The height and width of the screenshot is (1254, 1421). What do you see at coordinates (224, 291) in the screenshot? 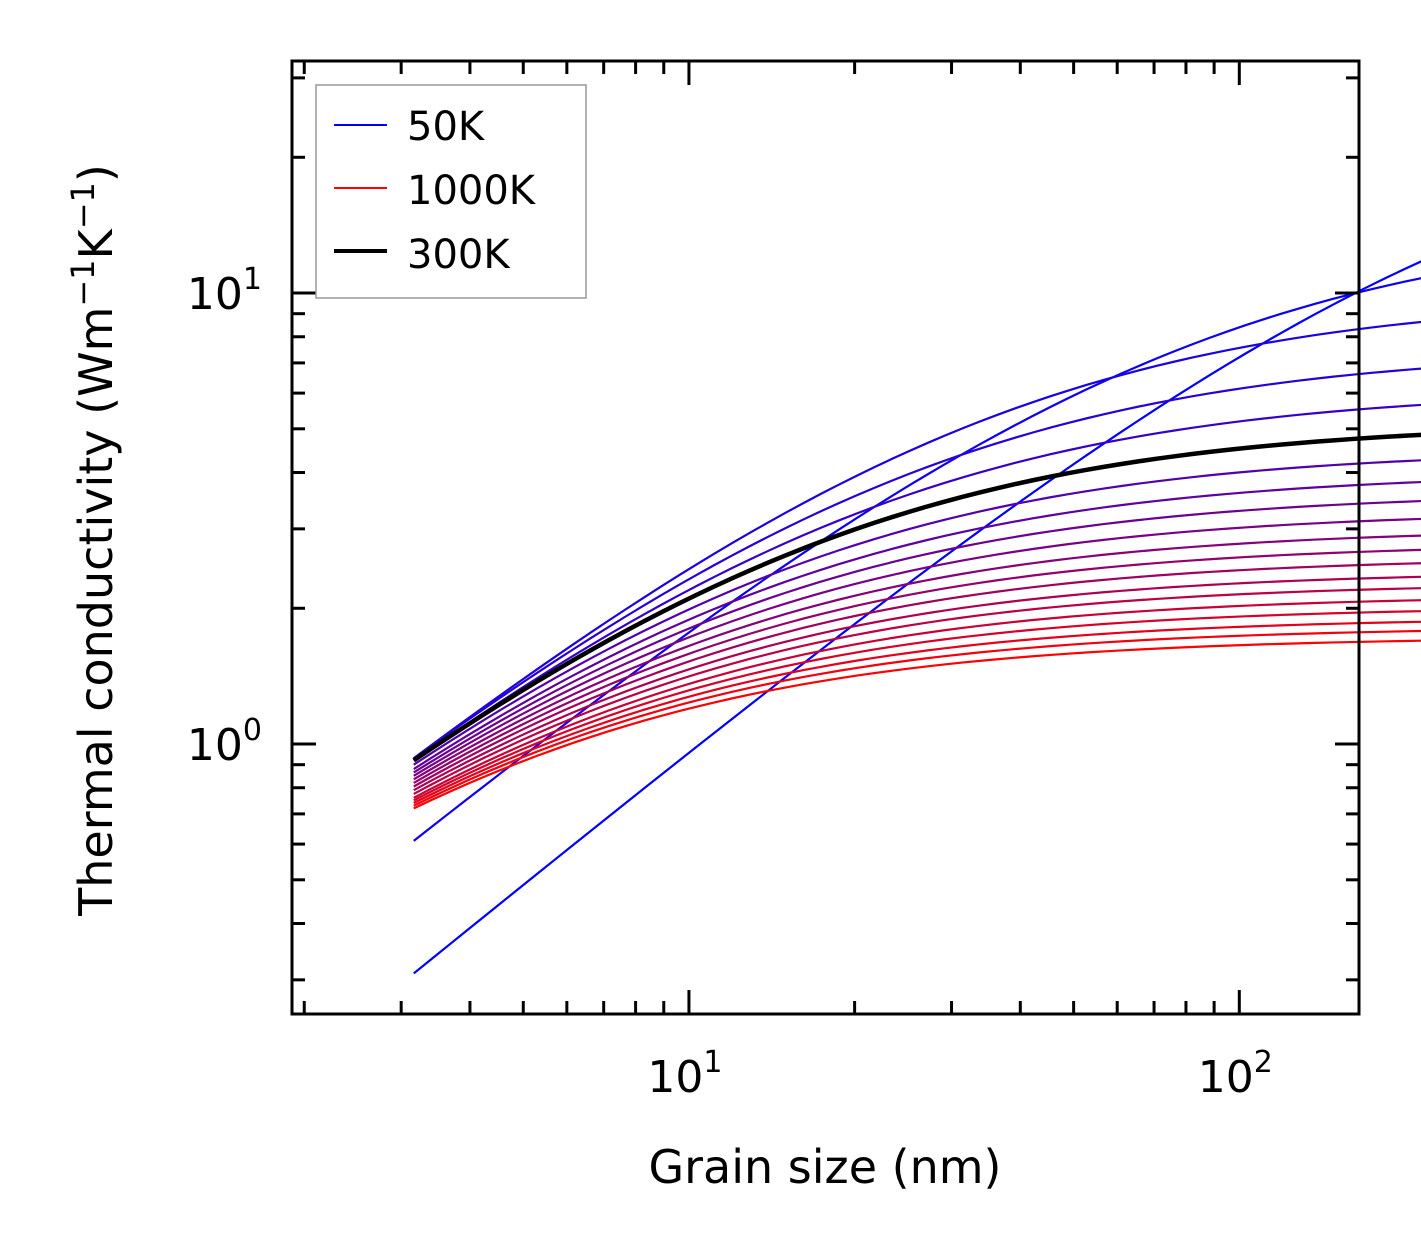
I see `y-tick-label: 10¹` at bounding box center [224, 291].